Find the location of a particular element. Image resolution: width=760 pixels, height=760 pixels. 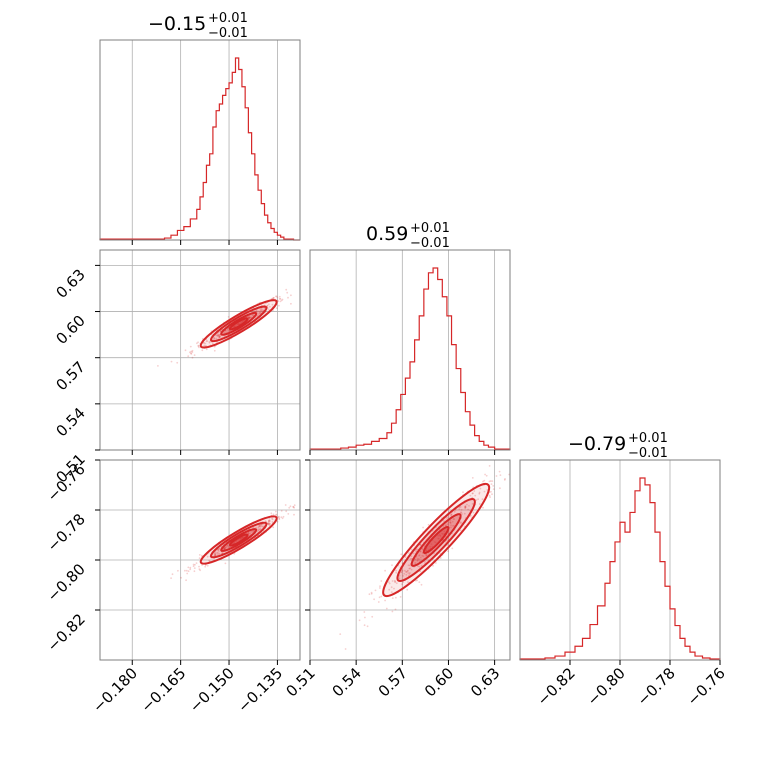

title-param-3-minus: −0.01 is located at coordinates (648, 453).